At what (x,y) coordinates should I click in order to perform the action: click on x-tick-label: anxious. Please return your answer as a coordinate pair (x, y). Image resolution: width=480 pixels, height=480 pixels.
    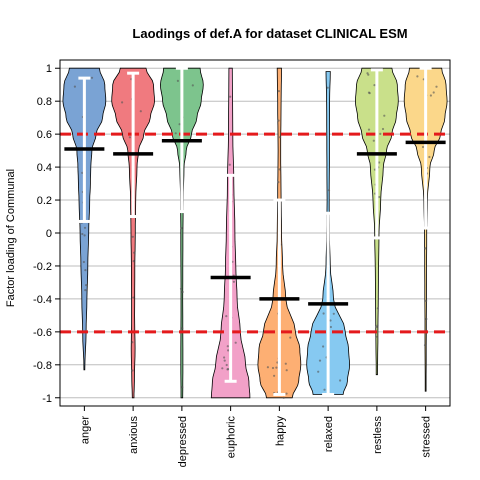
    Looking at the image, I should click on (134, 435).